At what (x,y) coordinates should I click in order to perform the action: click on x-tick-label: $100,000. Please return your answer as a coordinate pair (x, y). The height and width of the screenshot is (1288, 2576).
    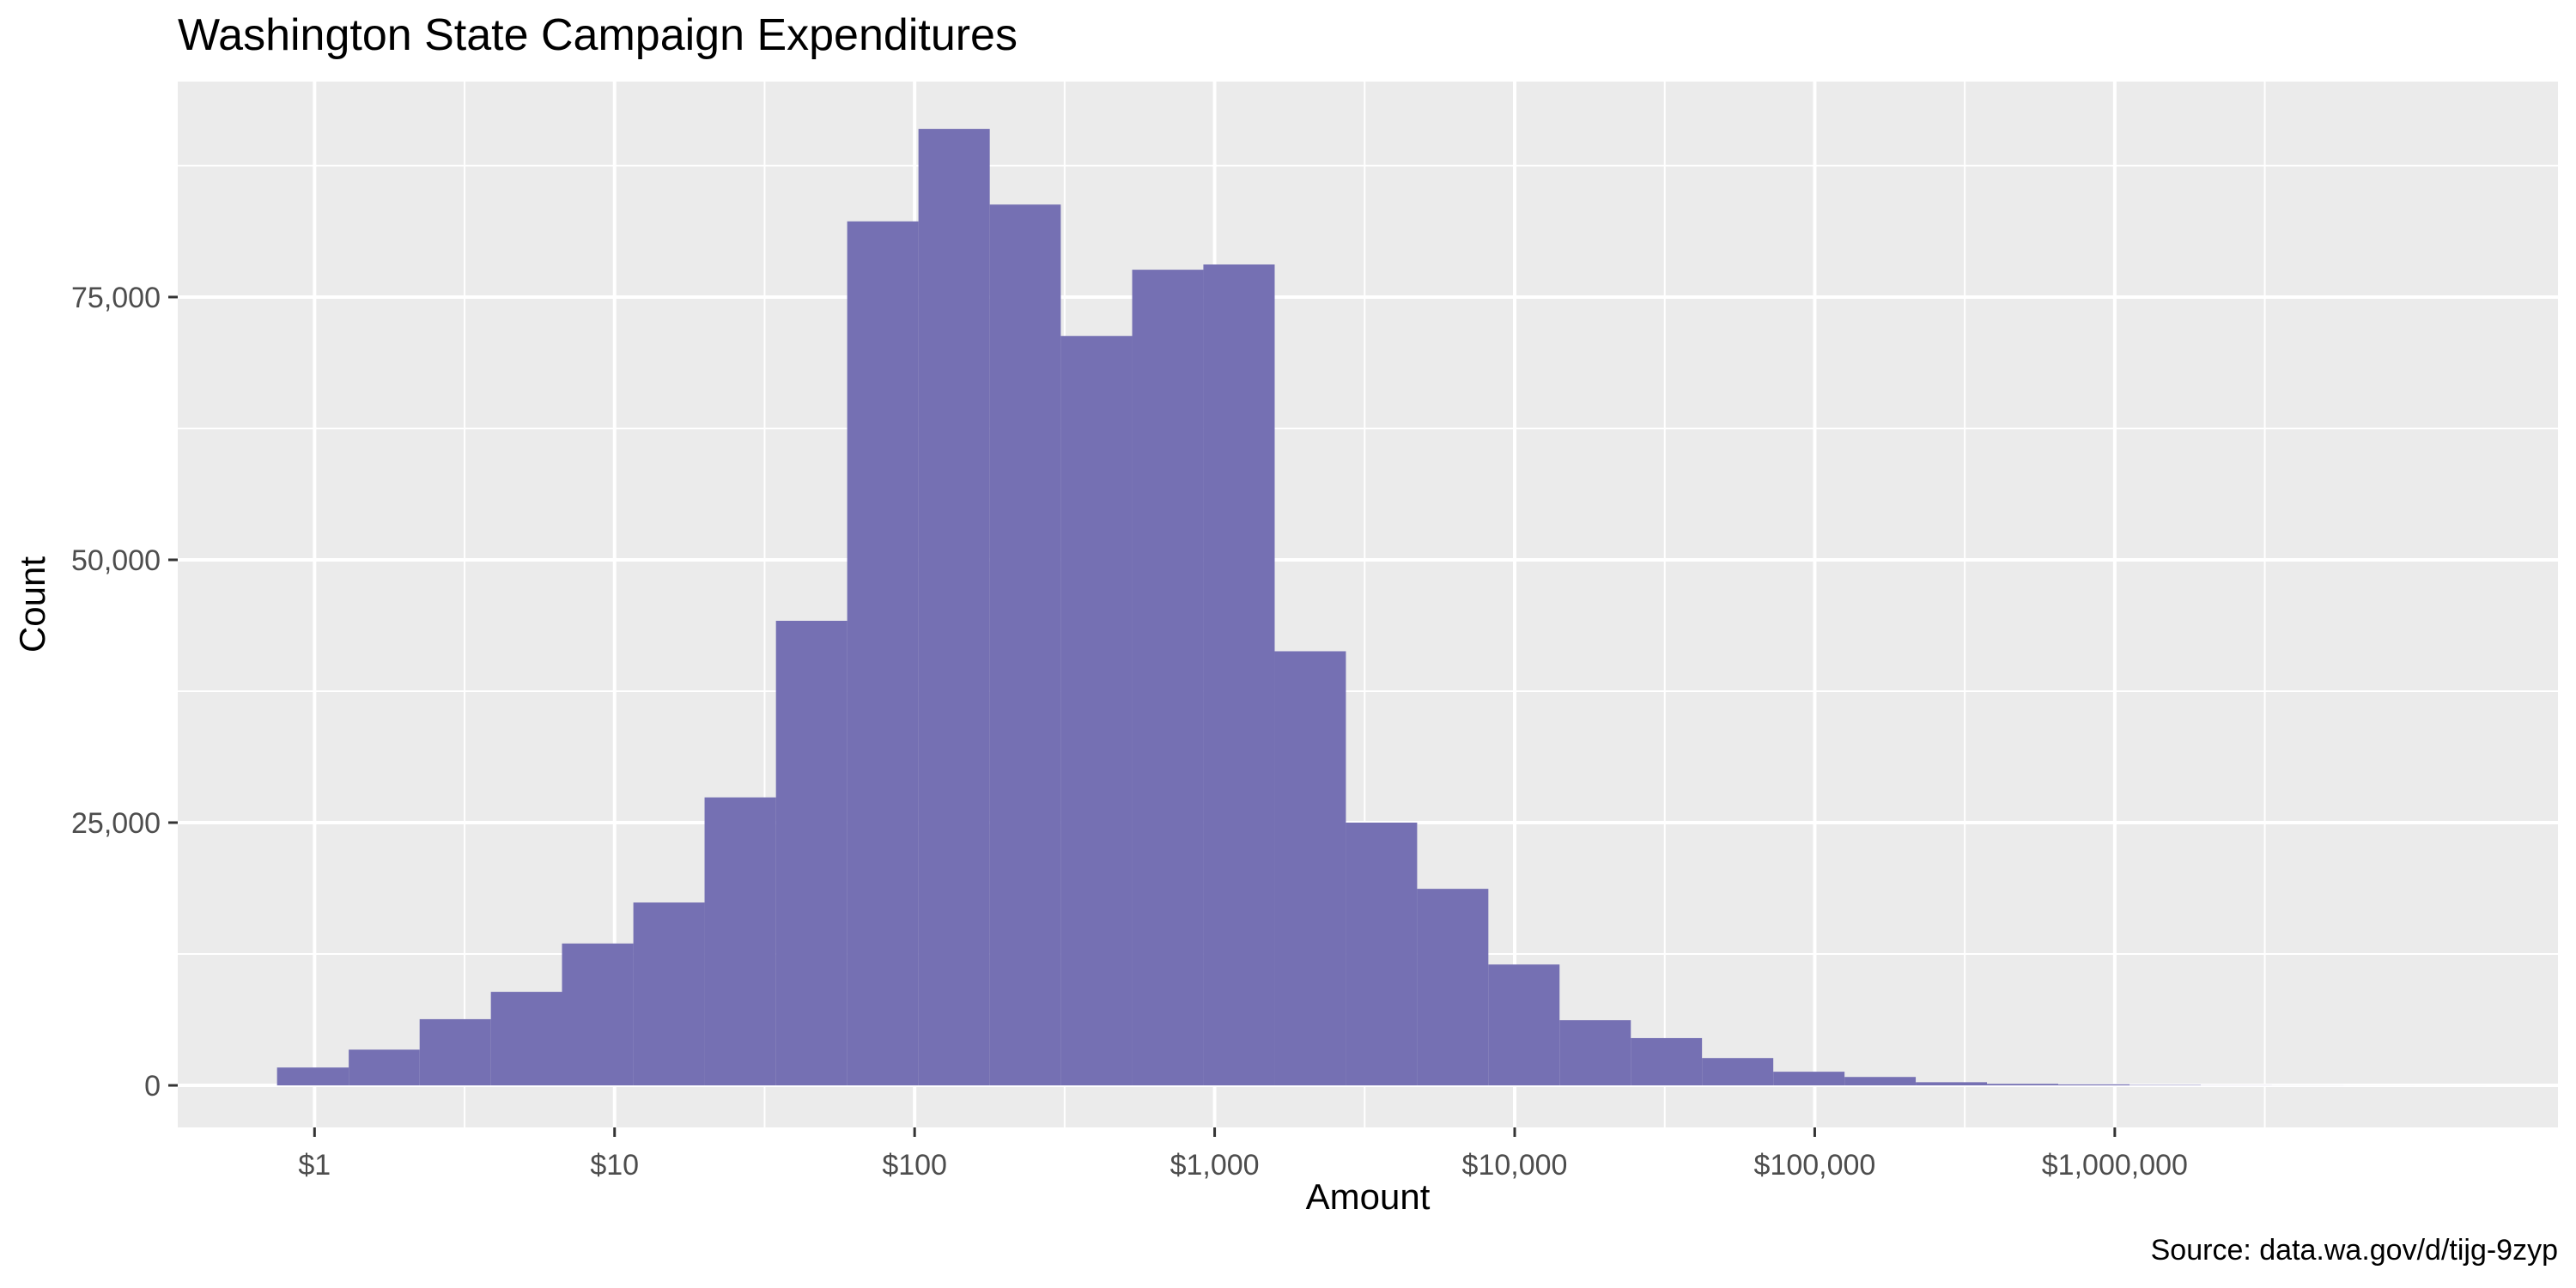
    Looking at the image, I should click on (1815, 1166).